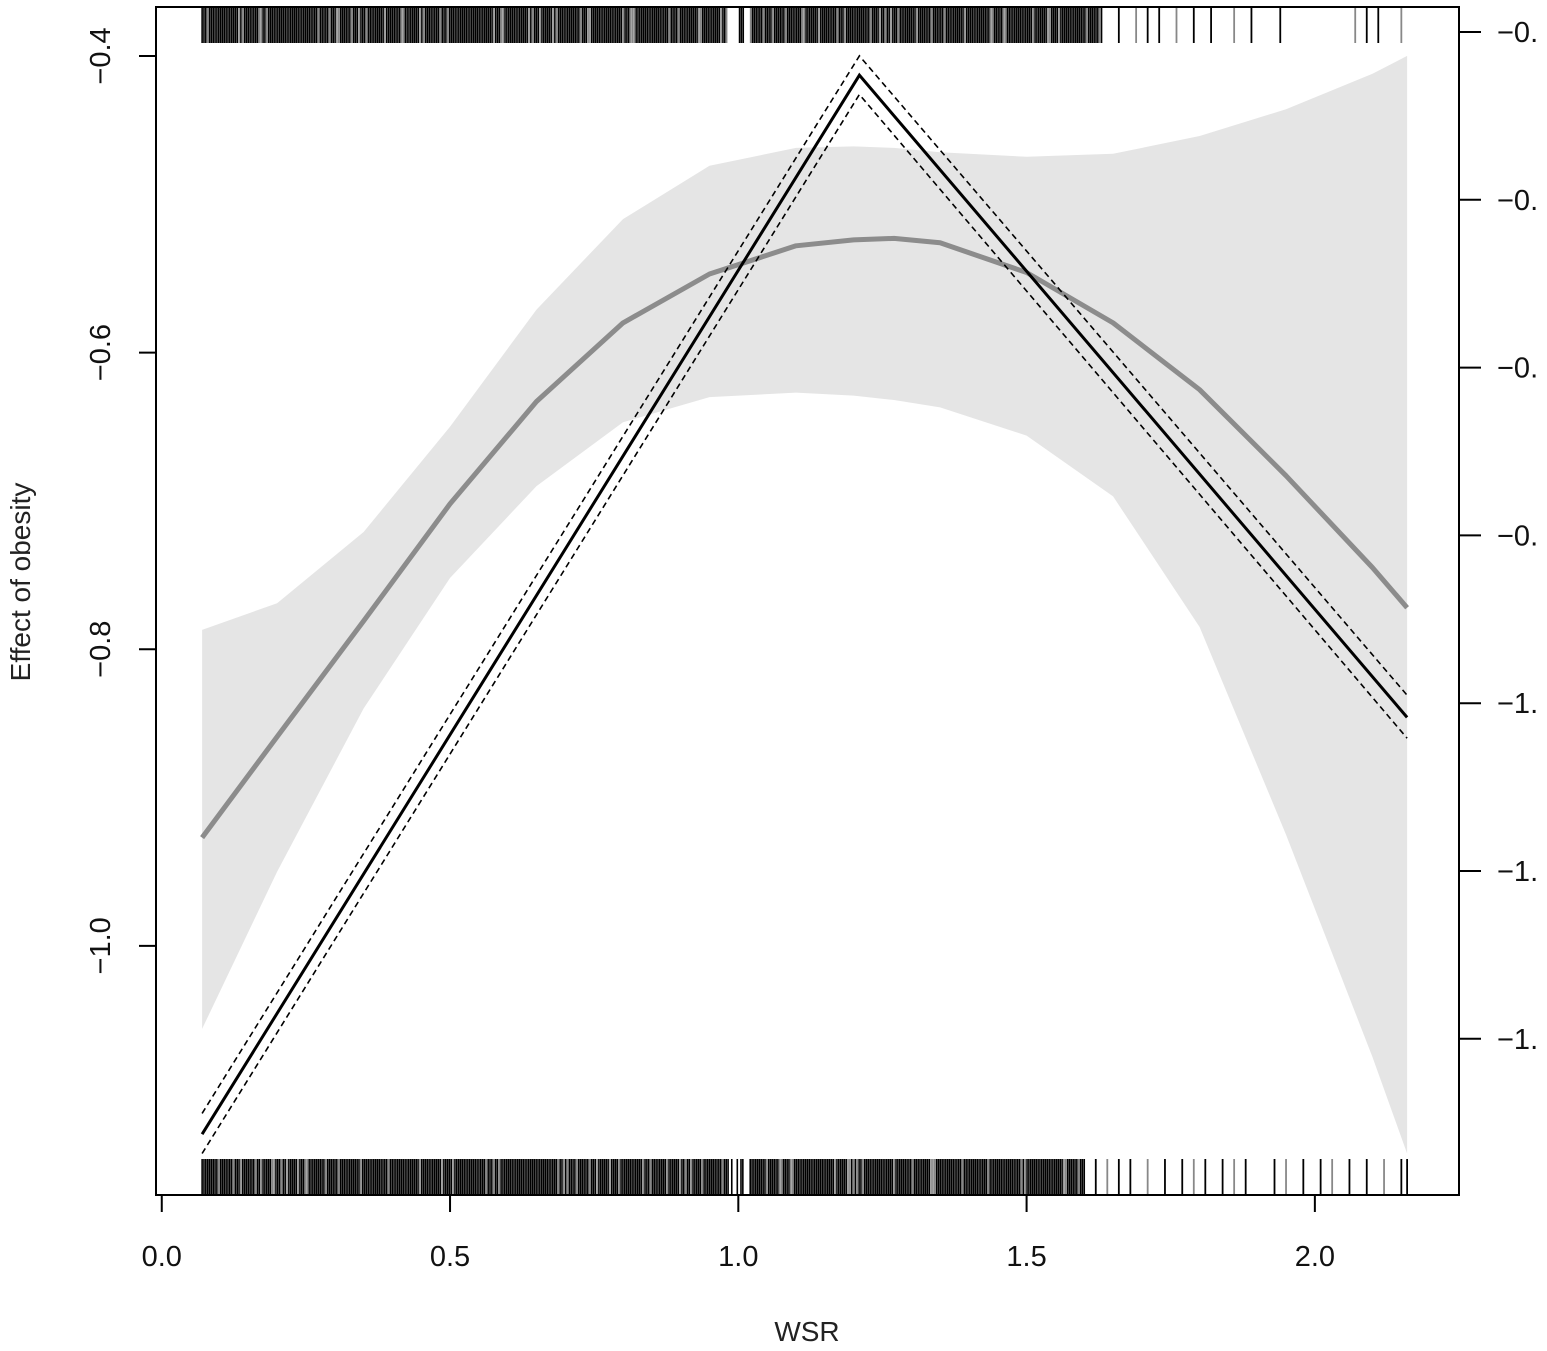  What do you see at coordinates (450, 1257) in the screenshot?
I see `x-tick-label: 0.5` at bounding box center [450, 1257].